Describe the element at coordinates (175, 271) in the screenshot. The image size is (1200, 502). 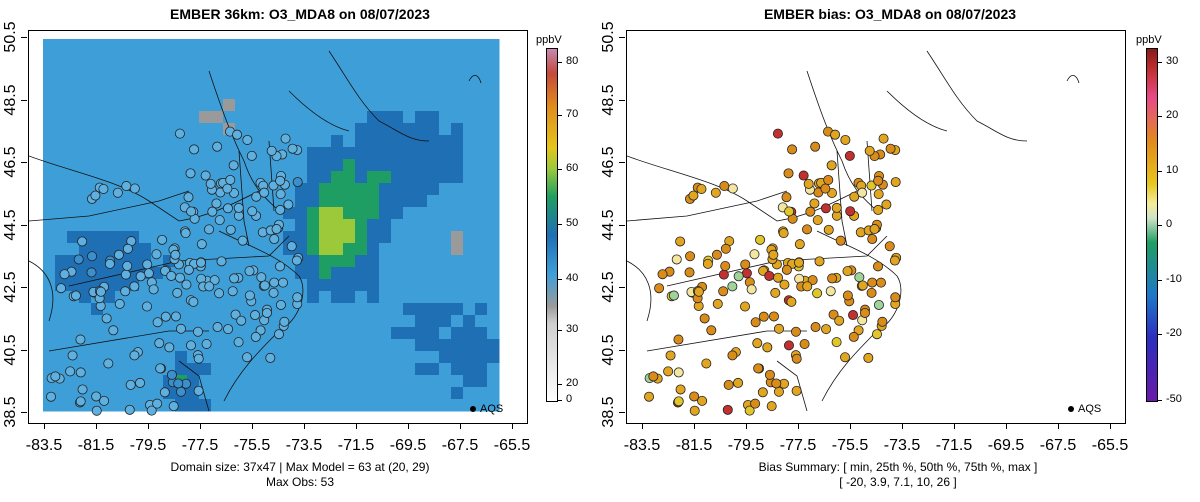
I see `aqs-sites` at that location.